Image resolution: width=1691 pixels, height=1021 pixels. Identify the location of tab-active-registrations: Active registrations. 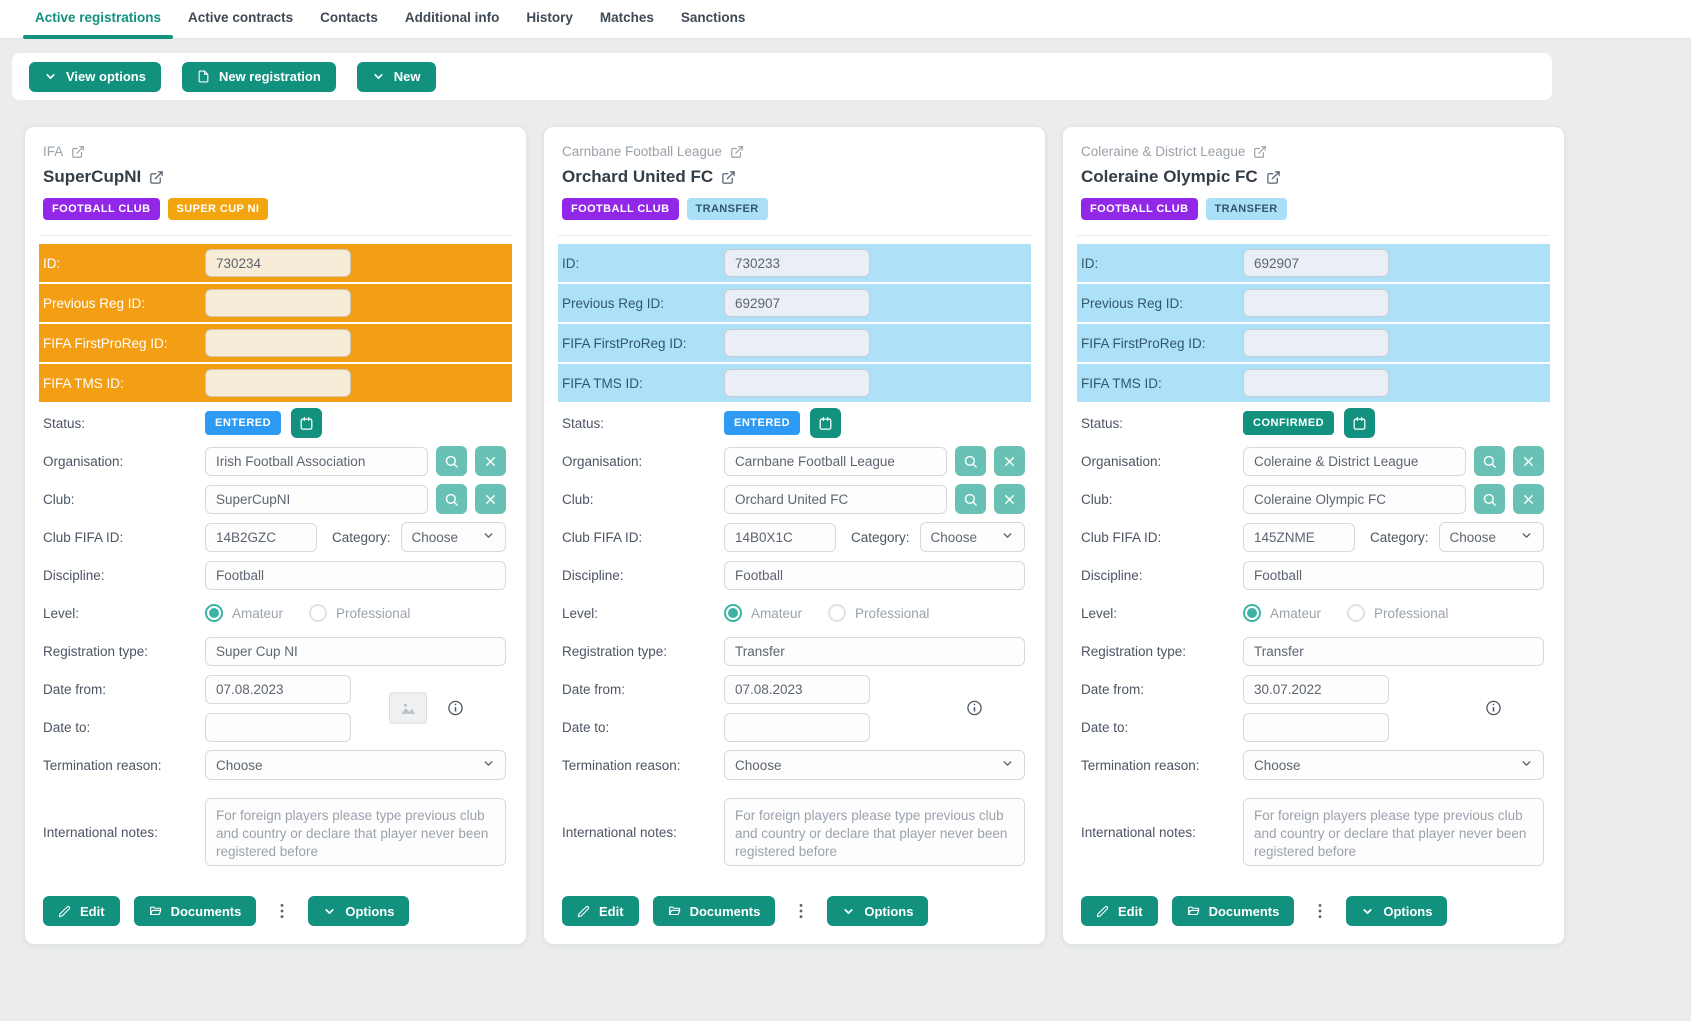
(98, 24).